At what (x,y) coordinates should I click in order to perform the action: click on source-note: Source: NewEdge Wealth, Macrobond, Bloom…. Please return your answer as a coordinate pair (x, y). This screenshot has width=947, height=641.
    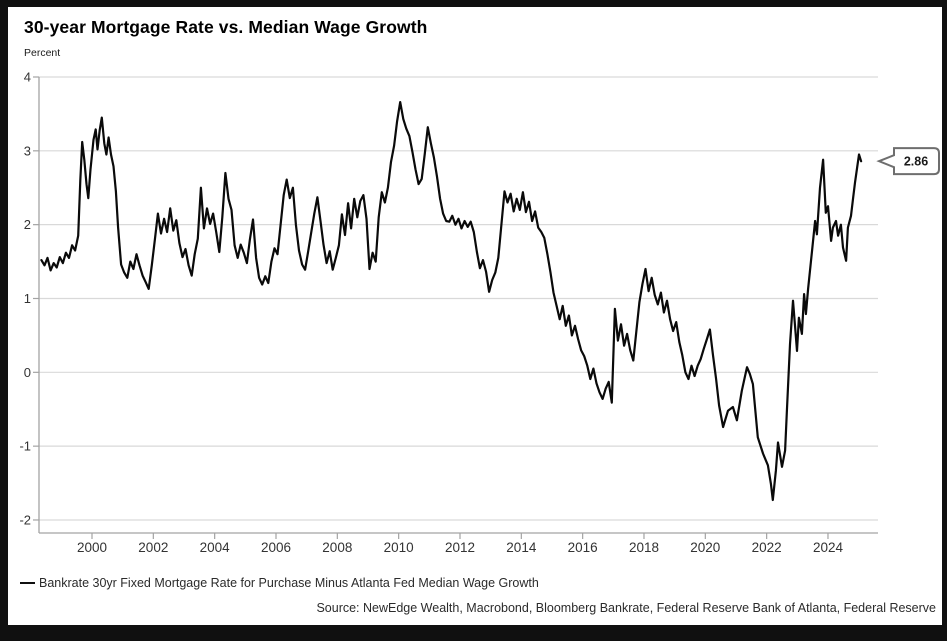
    Looking at the image, I should click on (626, 608).